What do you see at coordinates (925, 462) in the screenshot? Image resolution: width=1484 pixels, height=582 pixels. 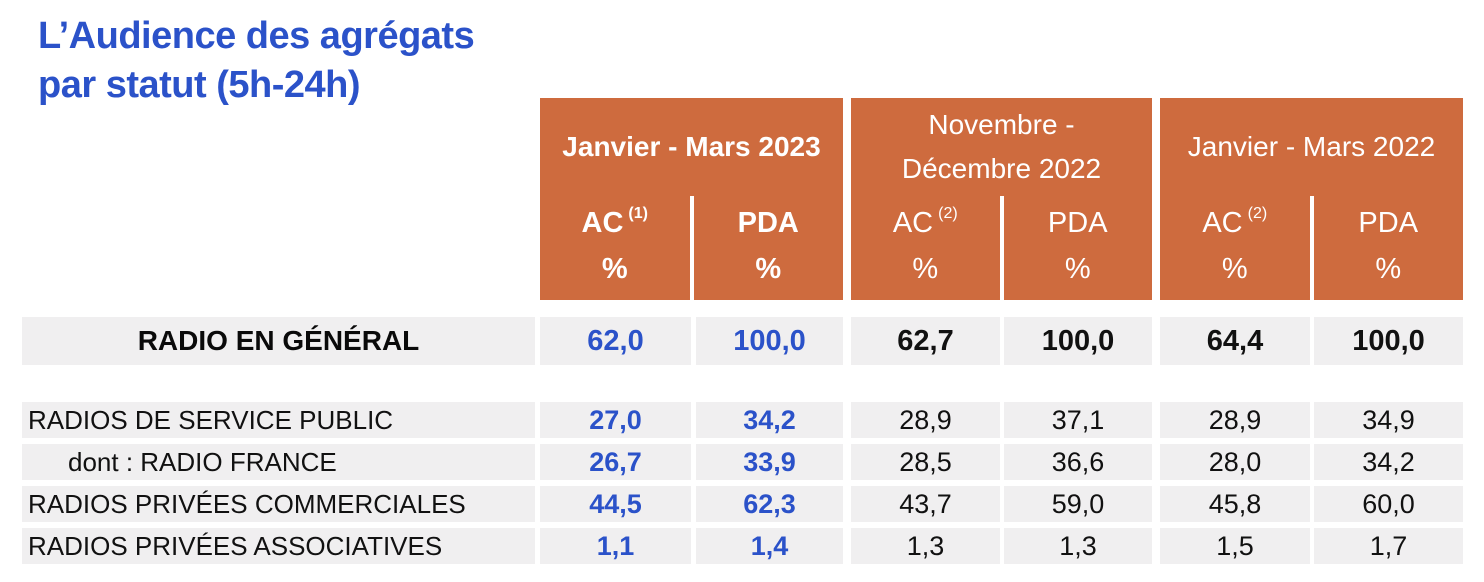 I see `value-cell: 28,5` at bounding box center [925, 462].